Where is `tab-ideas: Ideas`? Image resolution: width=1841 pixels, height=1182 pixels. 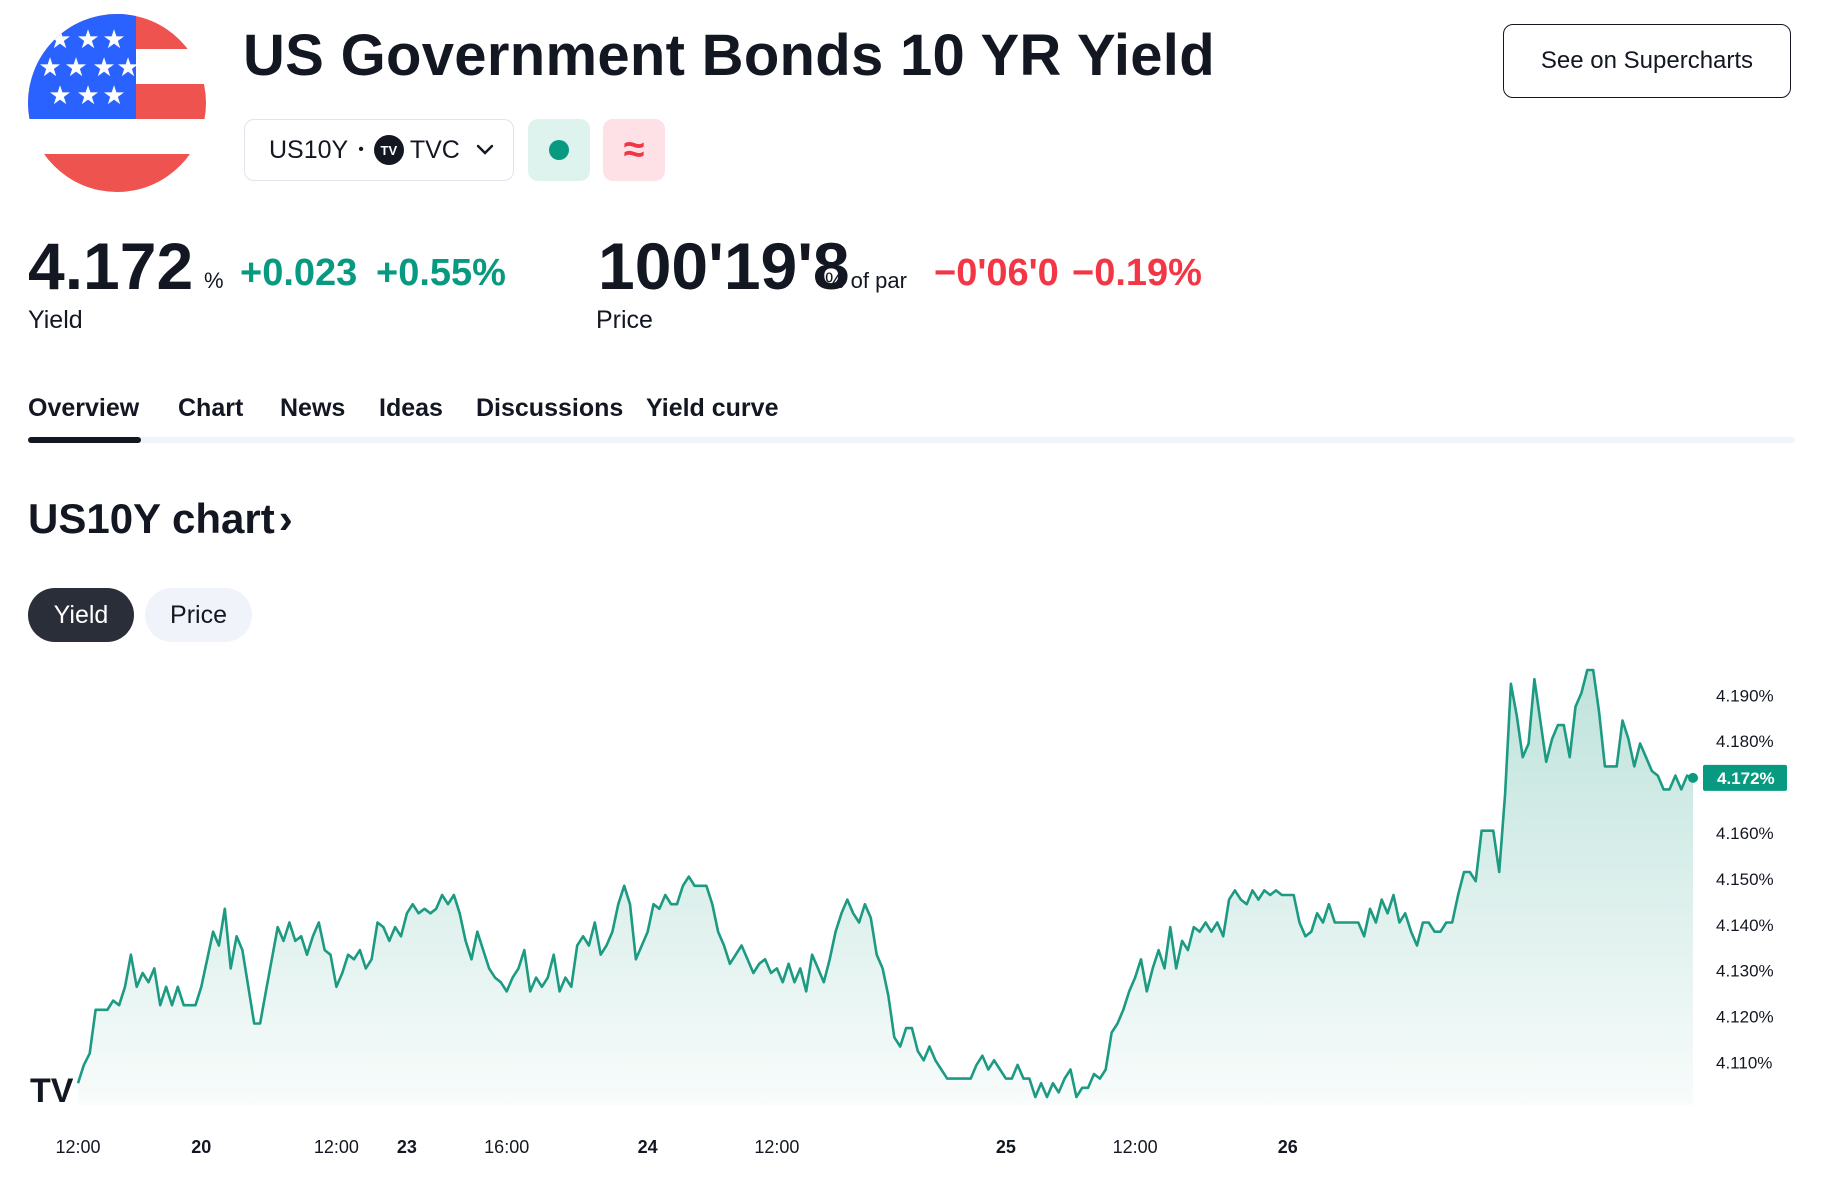 tab-ideas: Ideas is located at coordinates (411, 408).